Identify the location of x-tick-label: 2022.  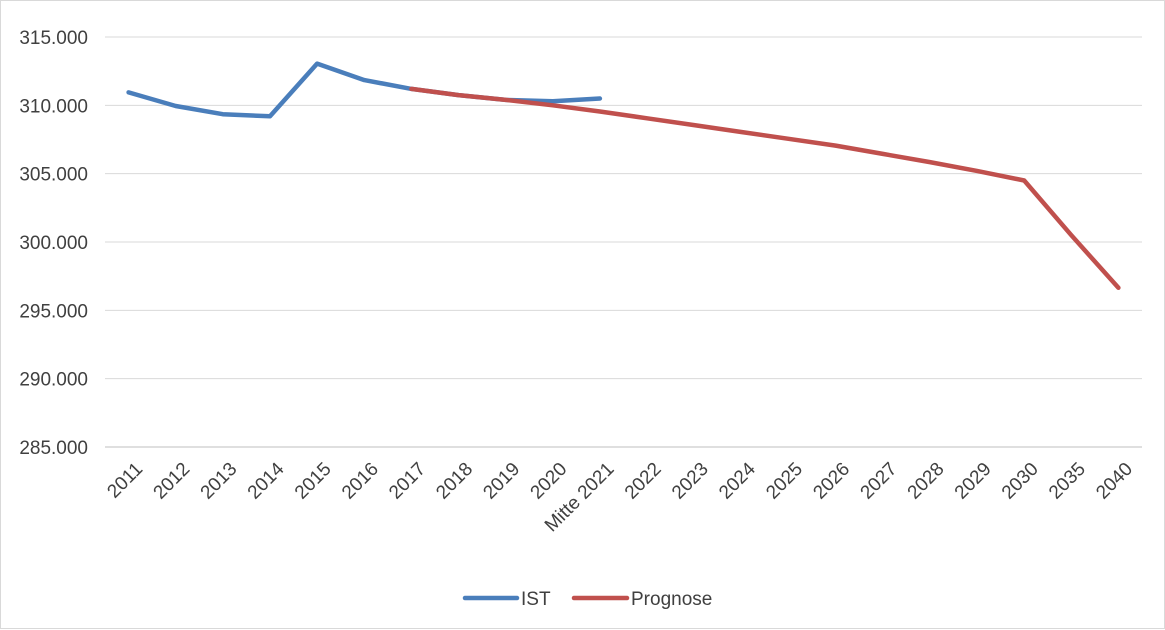
(643, 481).